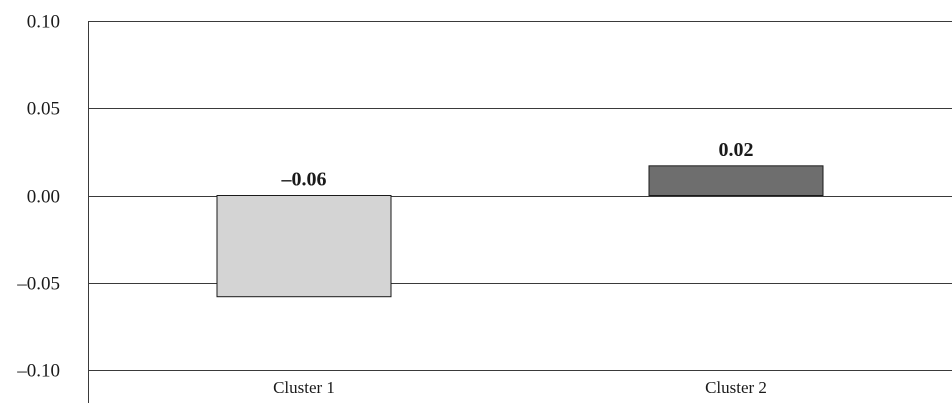  I want to click on x-category-label: Cluster 2, so click(736, 387).